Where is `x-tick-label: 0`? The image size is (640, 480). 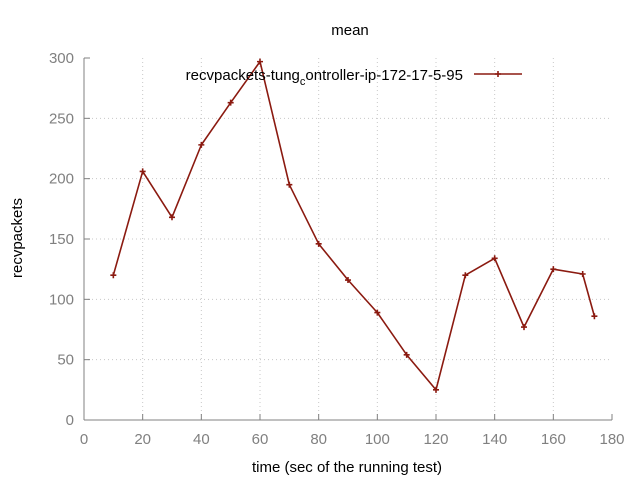
x-tick-label: 0 is located at coordinates (84, 439).